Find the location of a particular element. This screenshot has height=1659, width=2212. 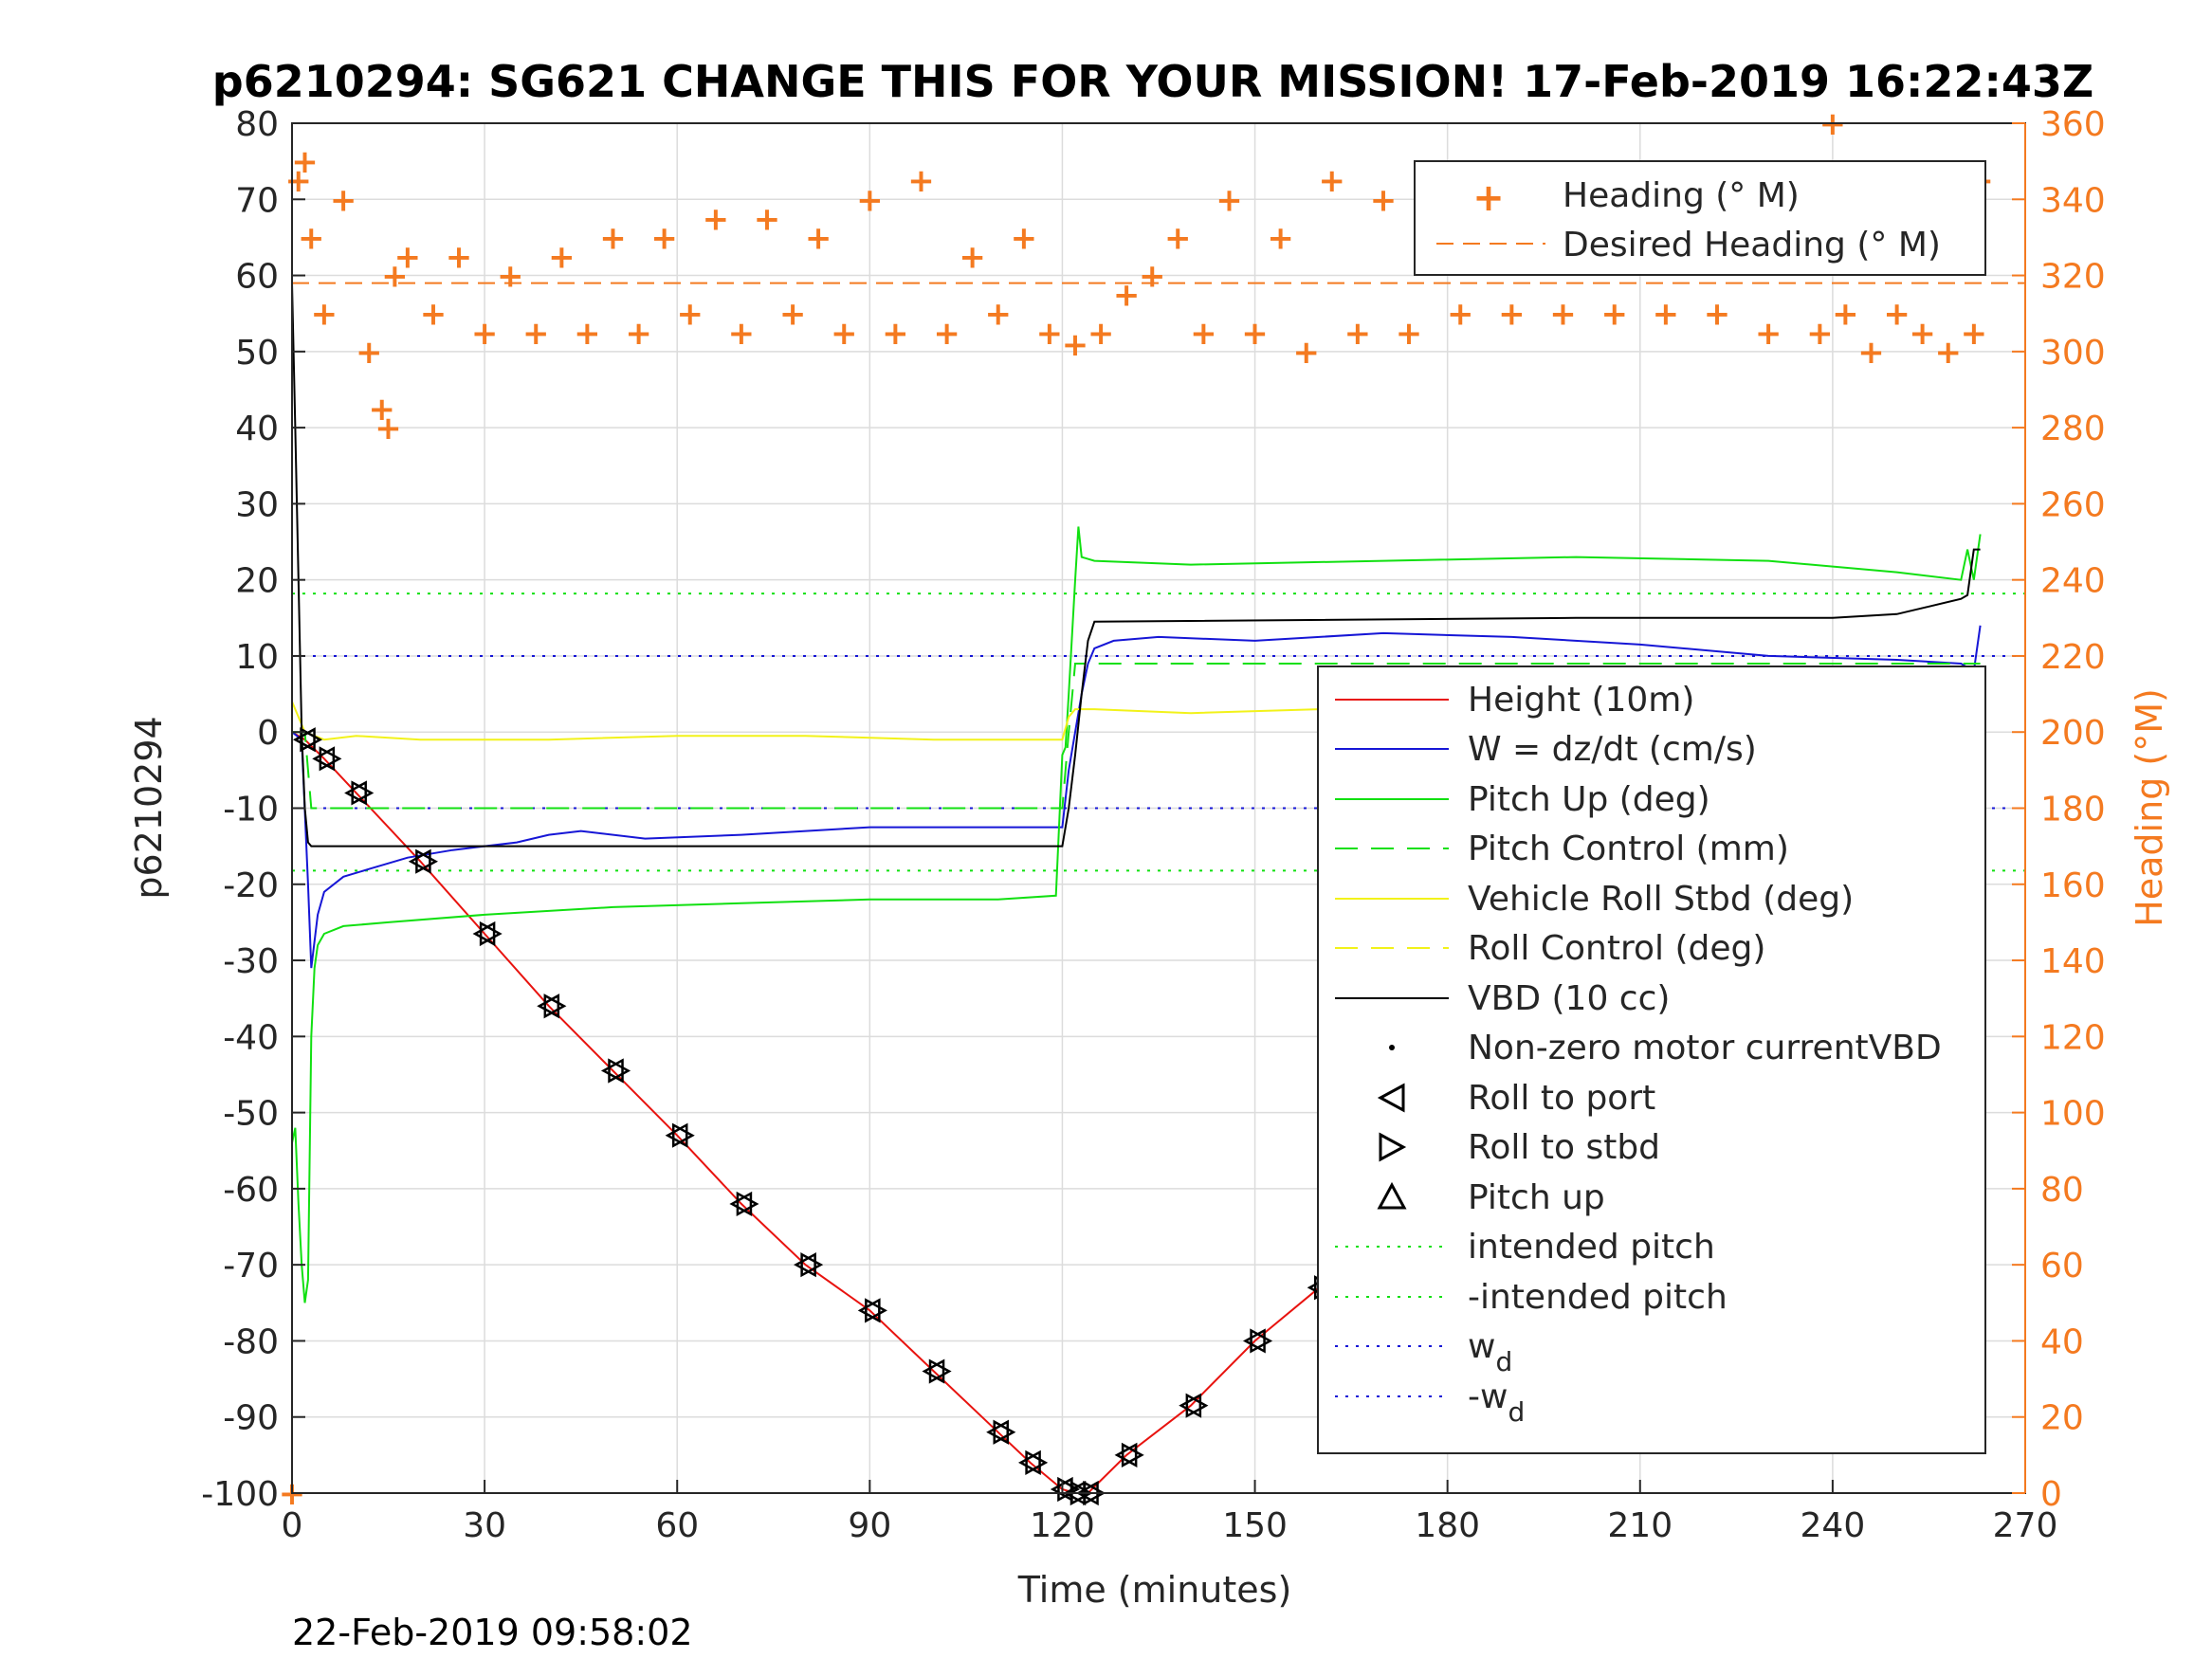

y-right-tick-label: 40 is located at coordinates (2062, 1341).